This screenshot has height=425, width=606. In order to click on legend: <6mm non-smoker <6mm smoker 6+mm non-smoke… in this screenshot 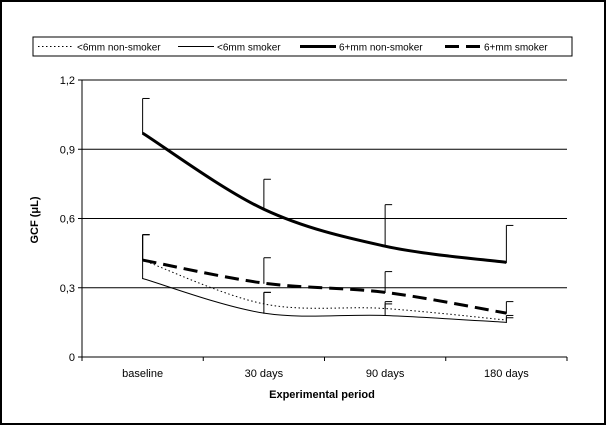, I will do `click(302, 46)`.